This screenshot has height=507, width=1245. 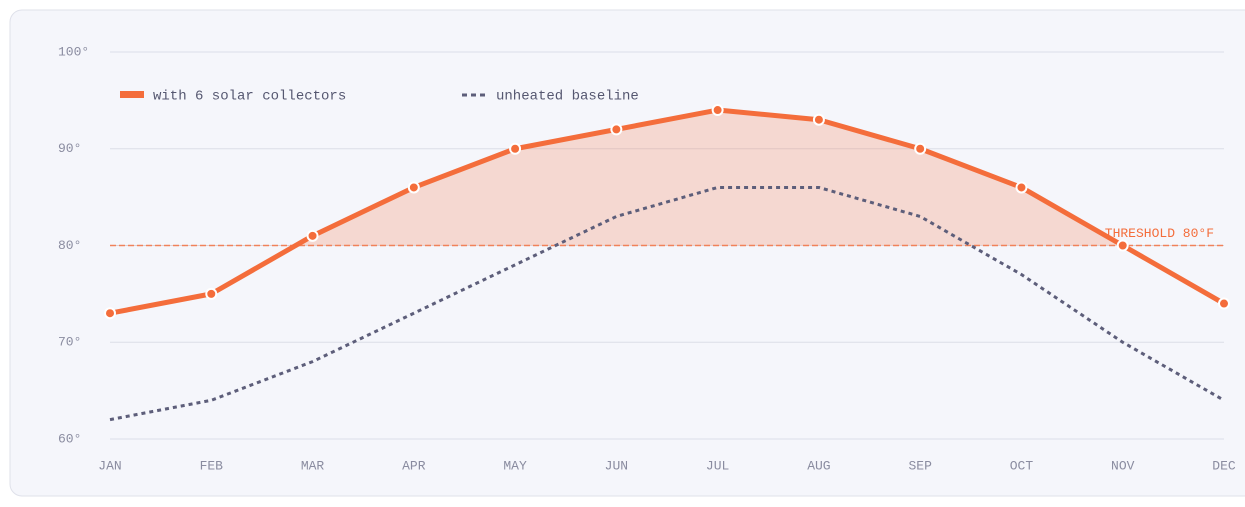 What do you see at coordinates (1123, 465) in the screenshot?
I see `x-tick-label: NOV` at bounding box center [1123, 465].